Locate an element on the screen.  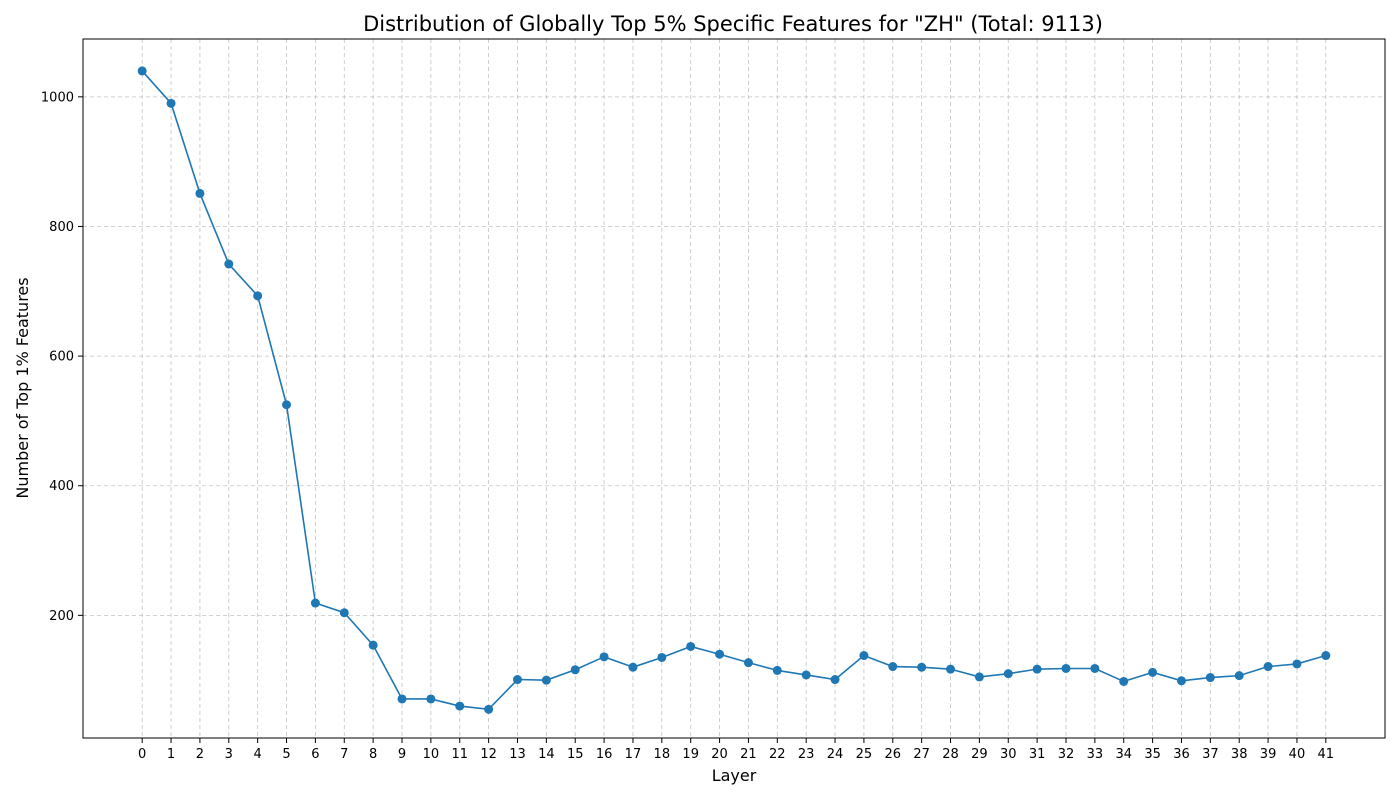
x-tick-label: 15 is located at coordinates (575, 754).